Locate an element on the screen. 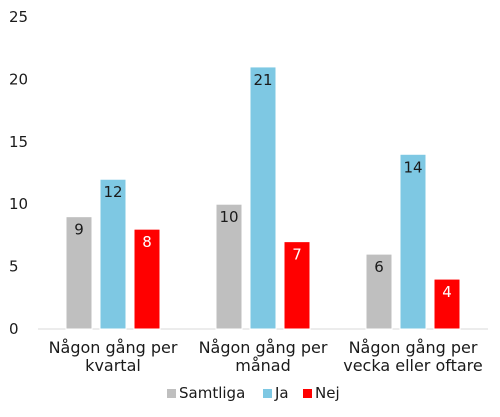 This screenshot has height=417, width=500. category-label-3-line-2: vecka eller oftare is located at coordinates (413, 365).